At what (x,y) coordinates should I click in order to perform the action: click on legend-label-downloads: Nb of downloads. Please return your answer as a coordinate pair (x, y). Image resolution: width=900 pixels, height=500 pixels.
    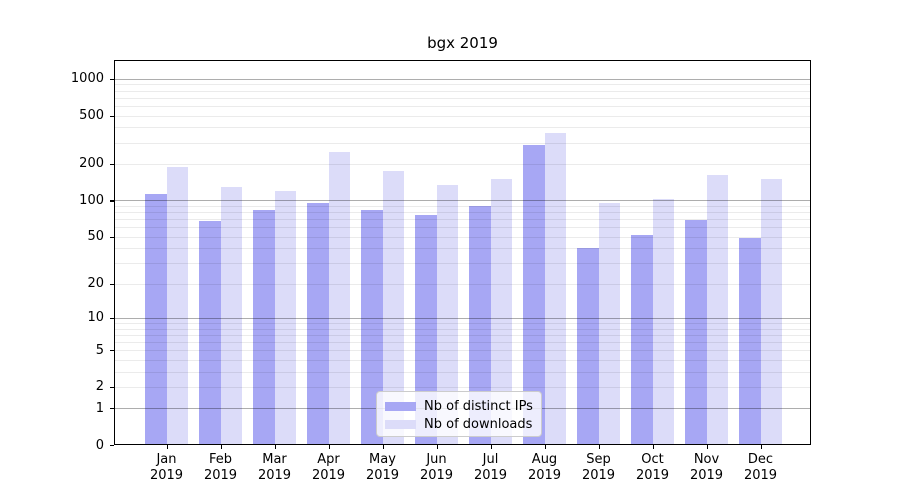
    Looking at the image, I should click on (478, 424).